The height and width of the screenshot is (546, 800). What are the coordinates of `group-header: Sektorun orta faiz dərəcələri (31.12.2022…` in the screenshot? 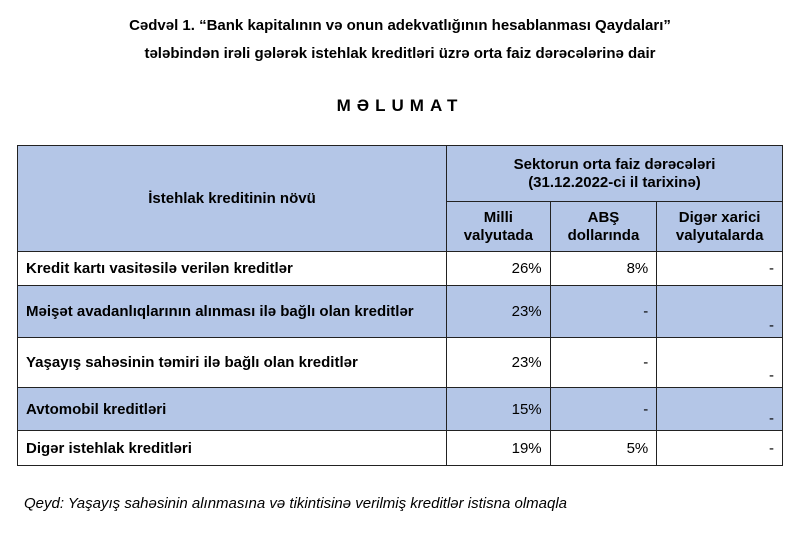 It's located at (614, 173).